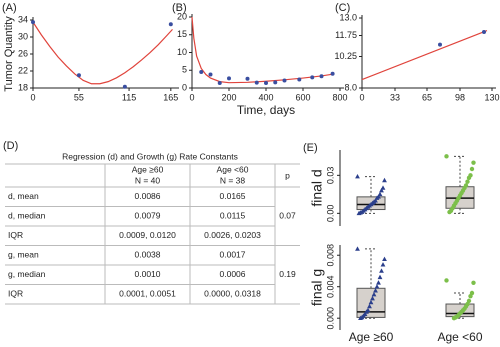 This screenshot has width=500, height=347. I want to click on table-cell: 0.0009, 0.0120, so click(147, 235).